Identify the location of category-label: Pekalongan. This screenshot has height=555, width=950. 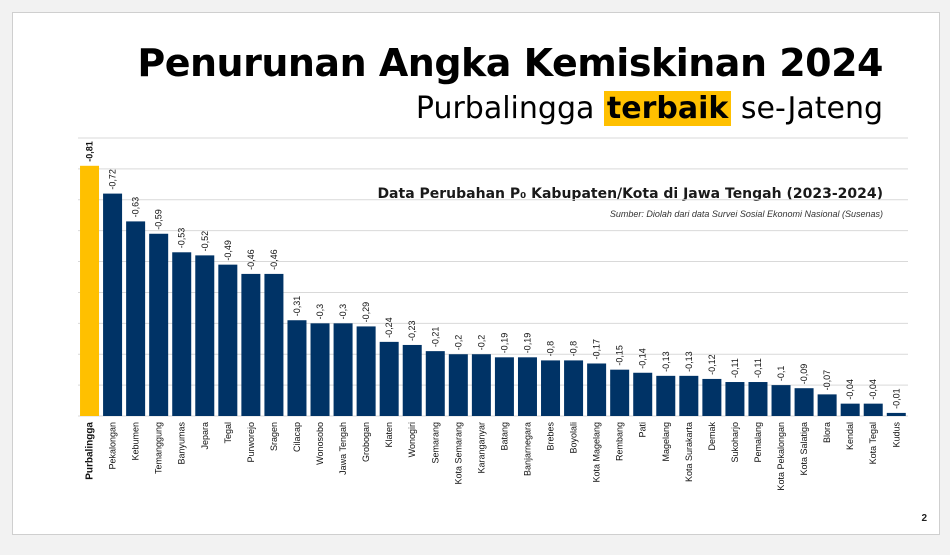
(113, 446).